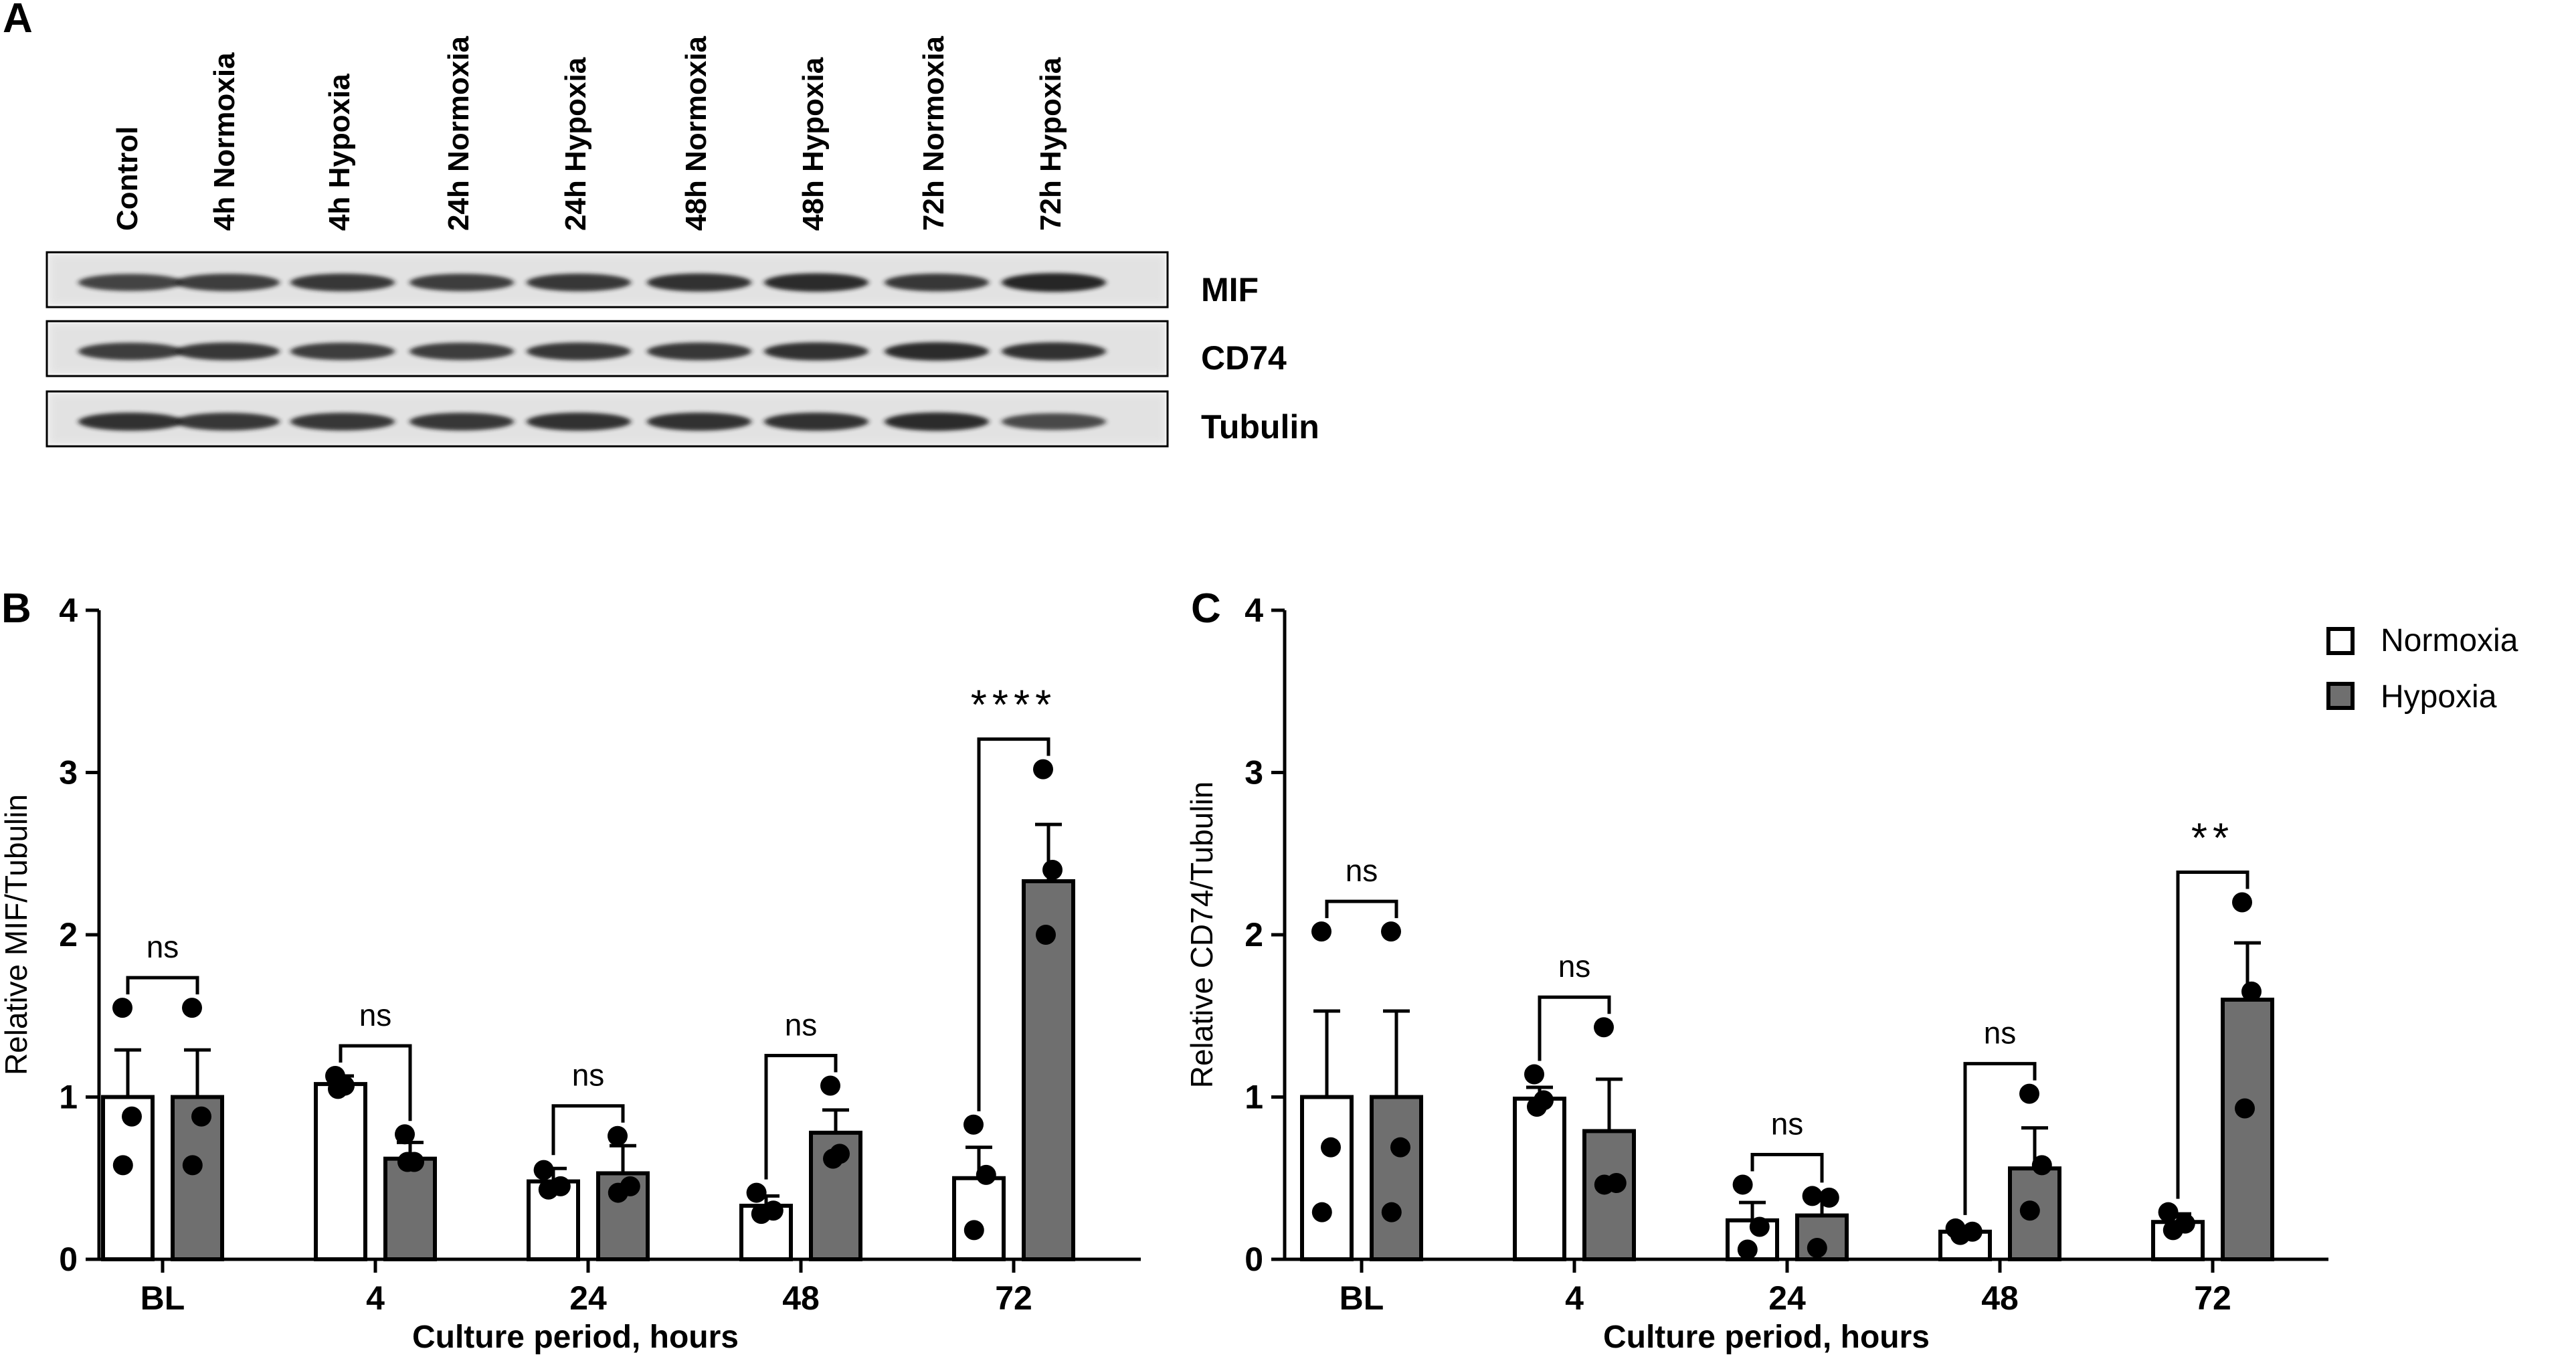 The image size is (2576, 1363). What do you see at coordinates (18, 20) in the screenshot?
I see `panel-a-label: A` at bounding box center [18, 20].